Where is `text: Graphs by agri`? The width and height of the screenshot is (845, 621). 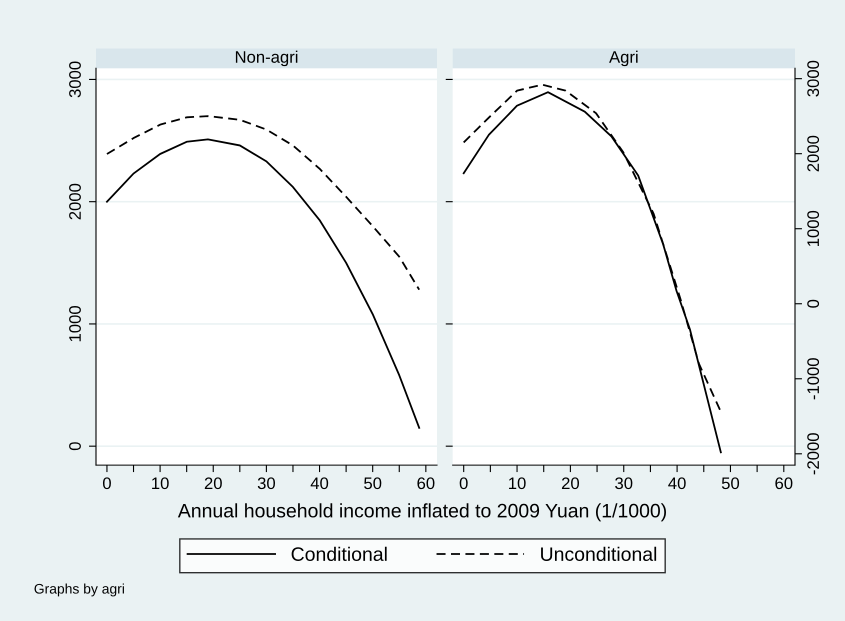
text: Graphs by agri is located at coordinates (79, 589).